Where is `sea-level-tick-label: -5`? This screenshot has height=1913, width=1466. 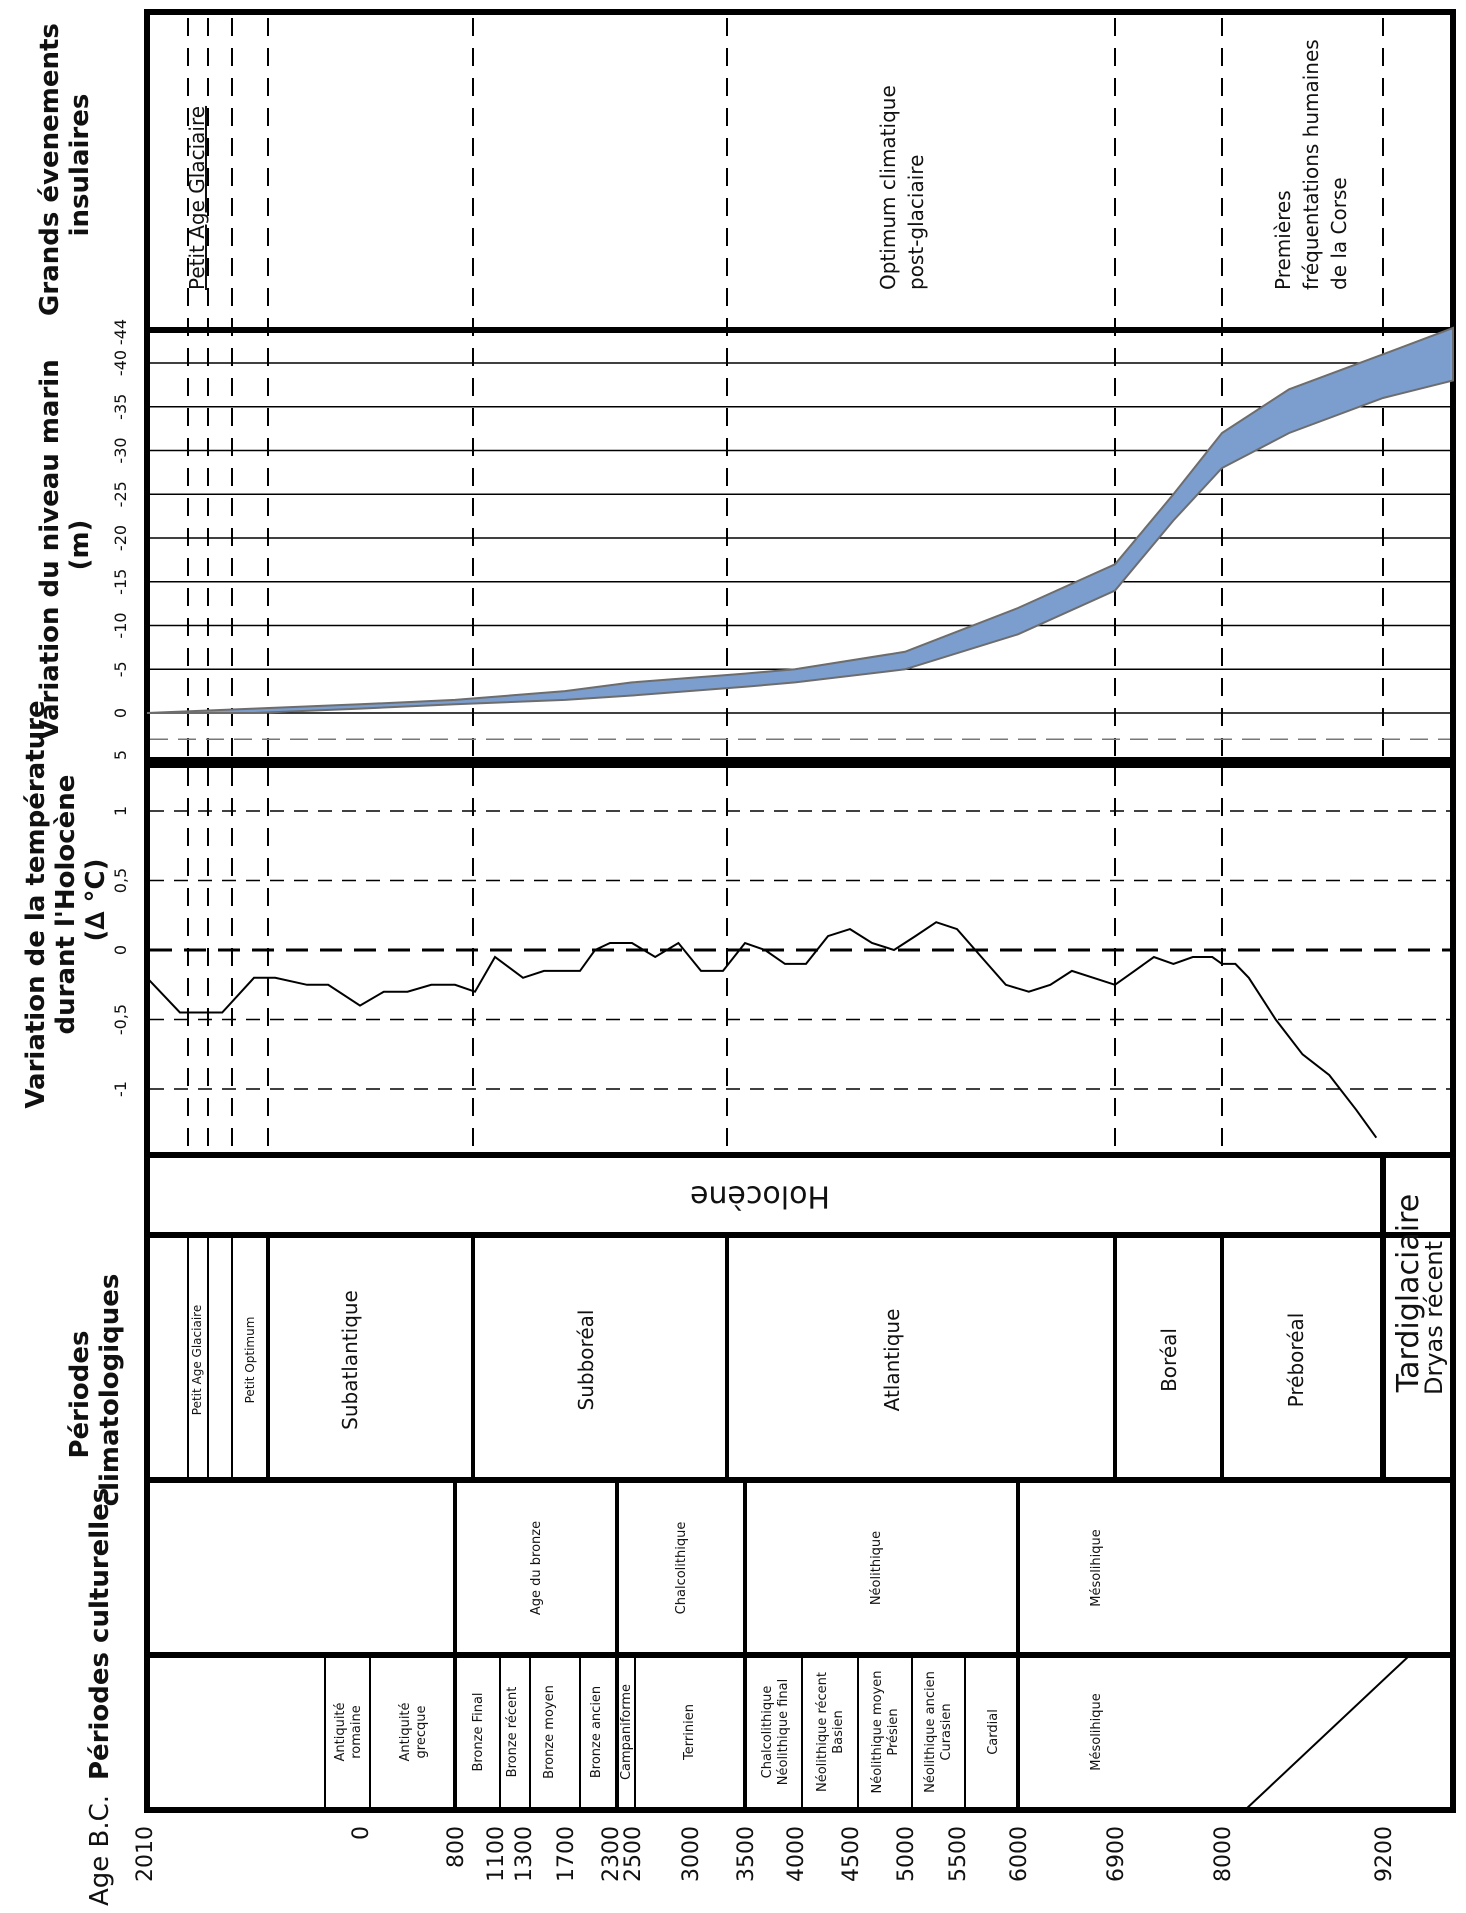 sea-level-tick-label: -5 is located at coordinates (120, 669).